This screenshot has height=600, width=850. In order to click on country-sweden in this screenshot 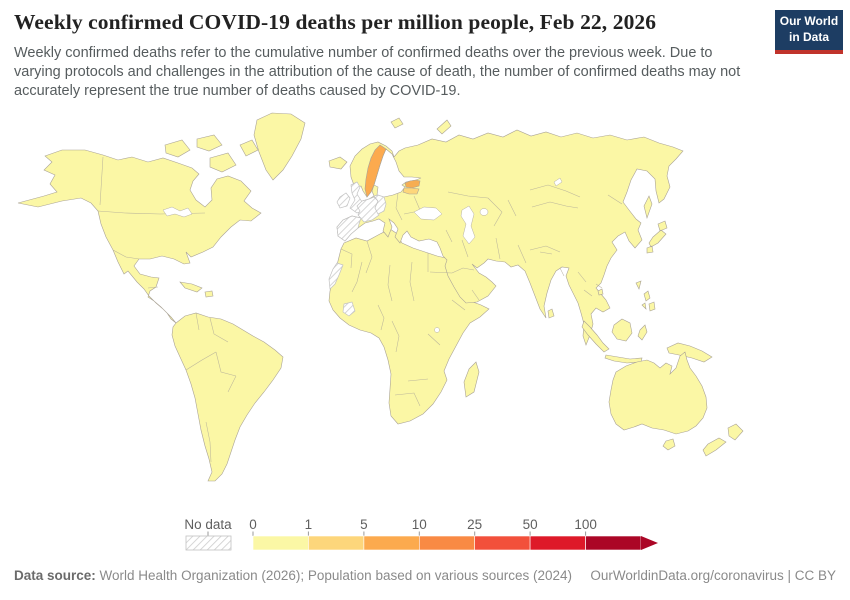, I will do `click(375, 171)`.